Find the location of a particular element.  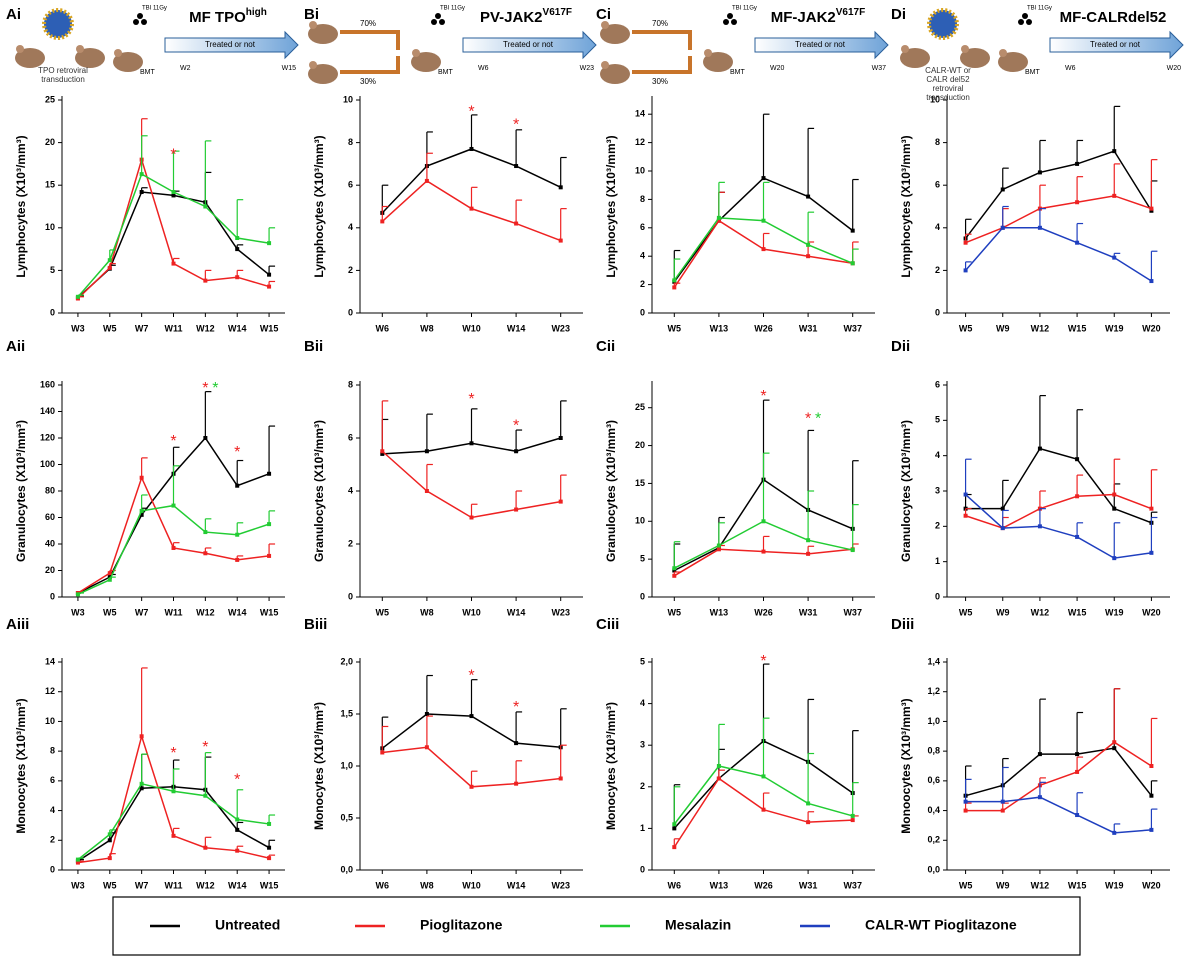

week-label: W23 is located at coordinates (587, 68).